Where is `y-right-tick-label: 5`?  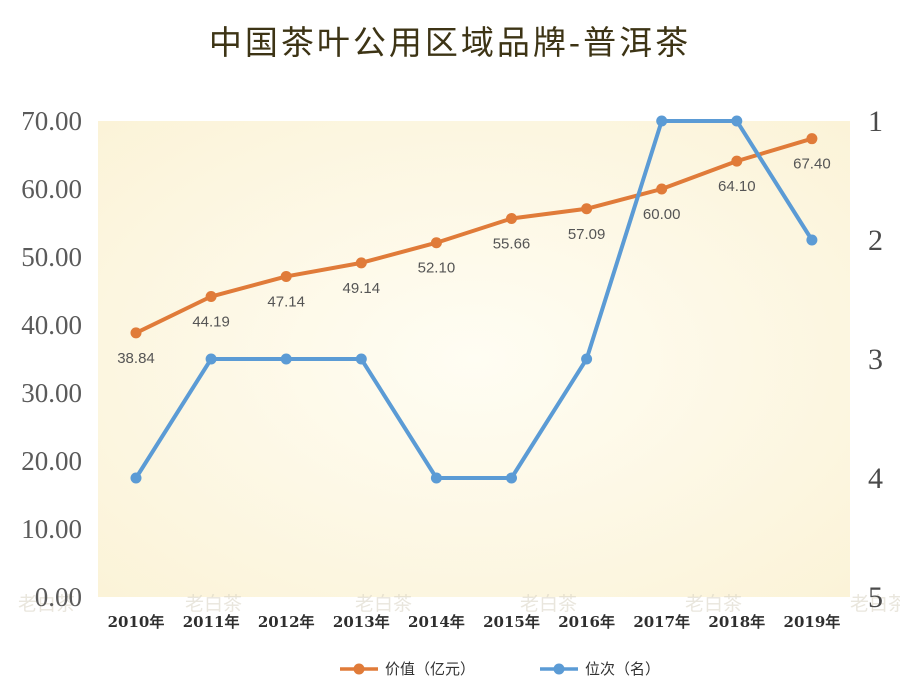 y-right-tick-label: 5 is located at coordinates (875, 597).